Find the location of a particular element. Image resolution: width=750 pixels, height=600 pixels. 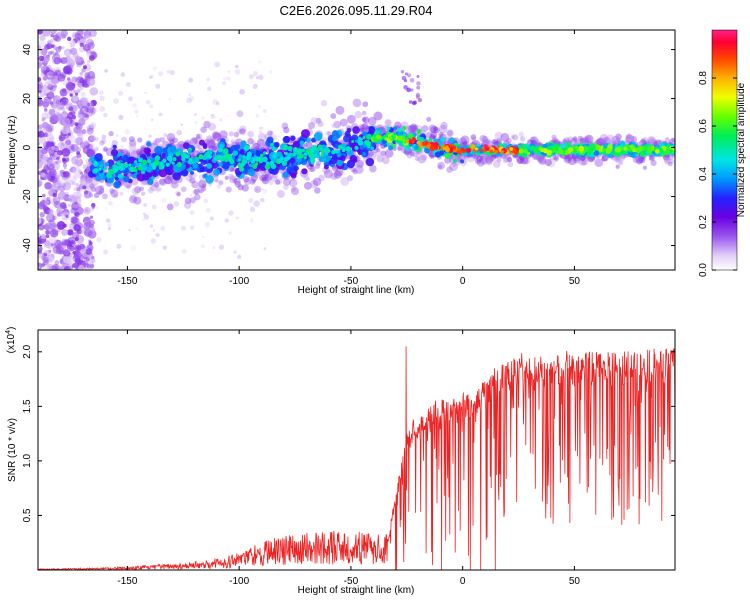

x-tick-label: -150 is located at coordinates (127, 281).